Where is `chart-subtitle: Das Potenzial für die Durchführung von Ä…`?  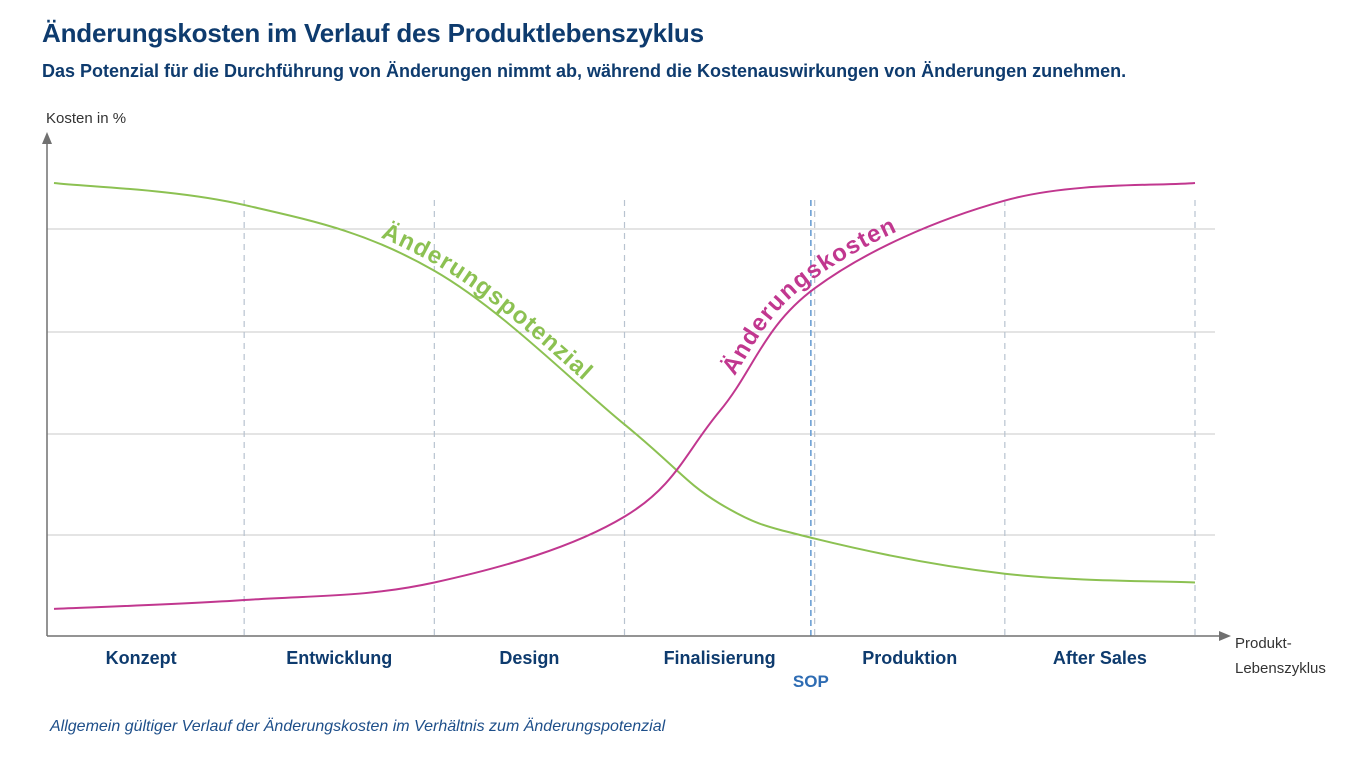 chart-subtitle: Das Potenzial für die Durchführung von Ä… is located at coordinates (584, 71).